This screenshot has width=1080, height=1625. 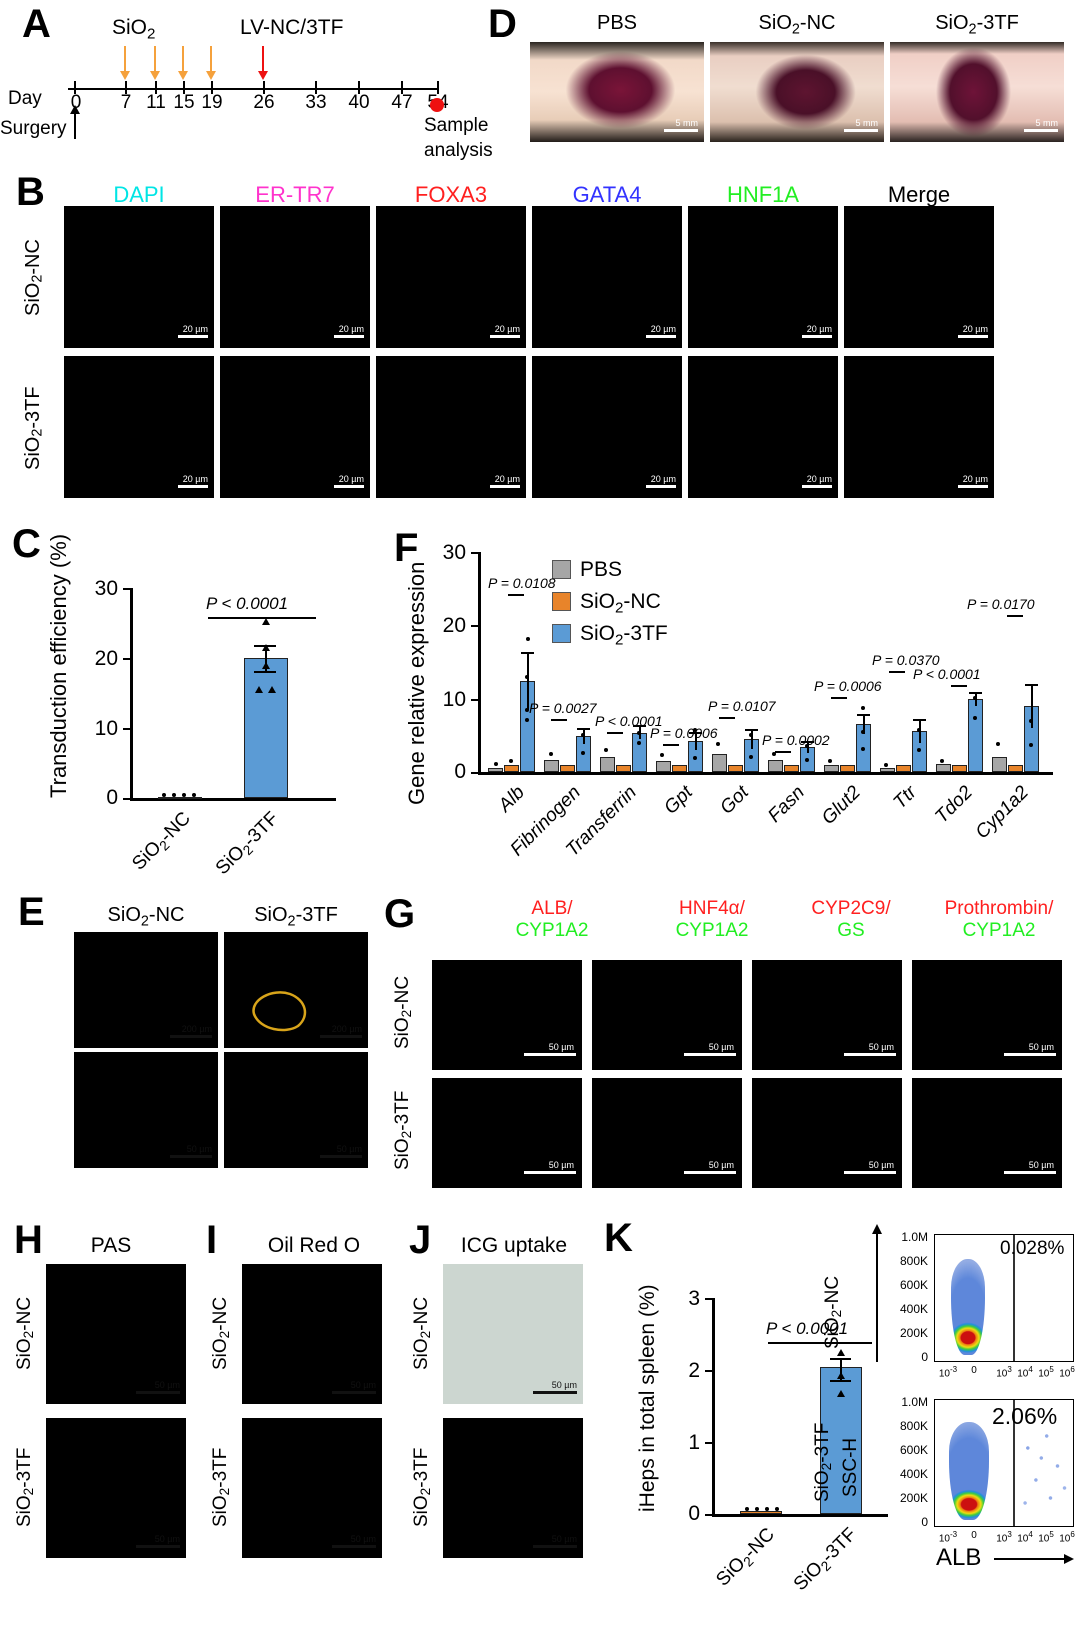 What do you see at coordinates (948, 1372) in the screenshot?
I see `panel-k-flow-top-xtick-0: 10⁻³` at bounding box center [948, 1372].